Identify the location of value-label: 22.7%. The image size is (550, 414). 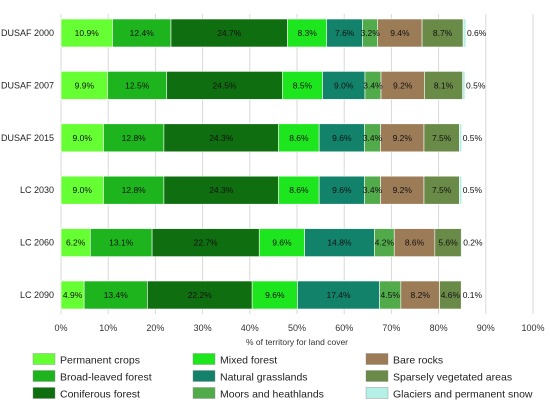
(206, 243).